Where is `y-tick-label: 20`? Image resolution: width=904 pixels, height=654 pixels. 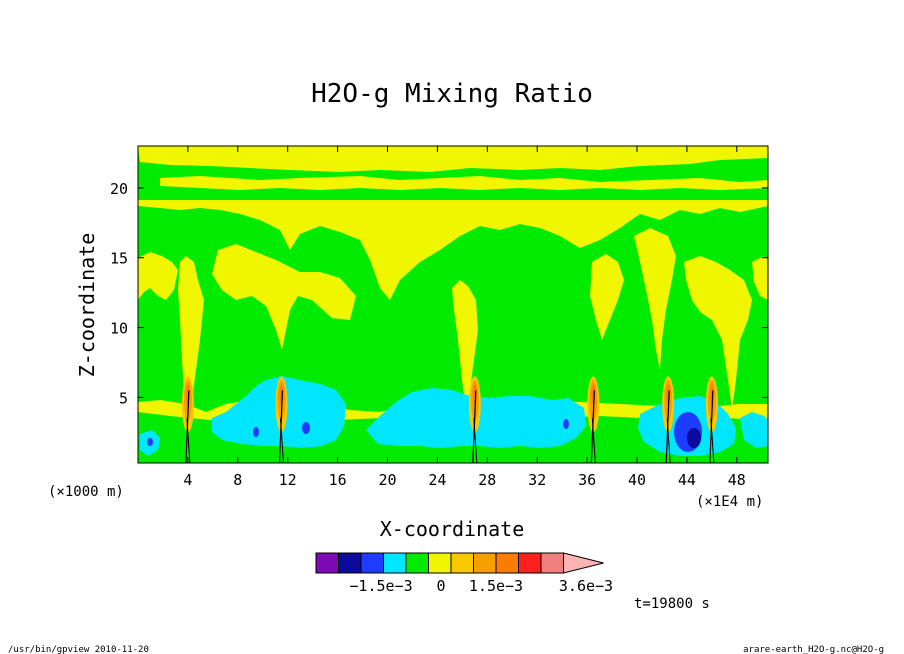
y-tick-label: 20 is located at coordinates (119, 189).